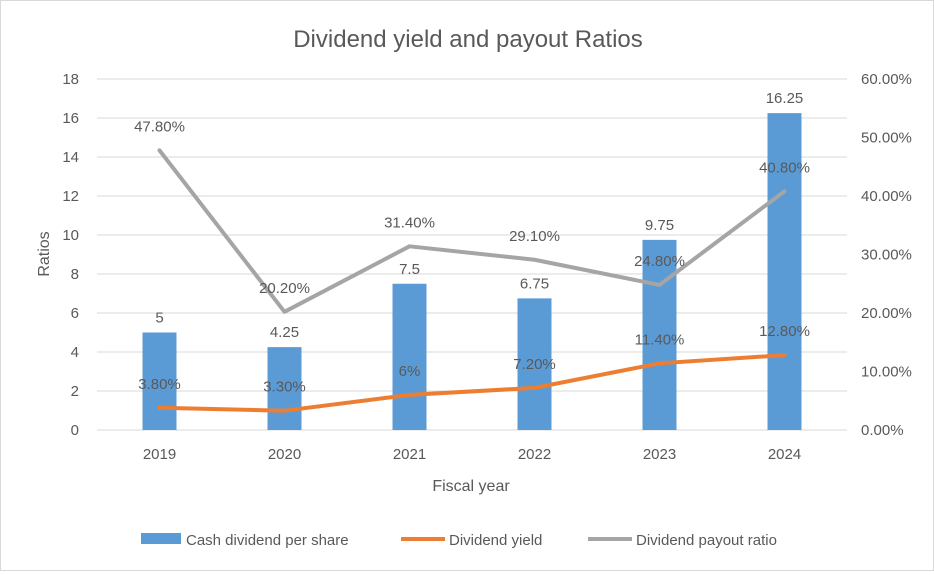 The height and width of the screenshot is (575, 934). I want to click on y-tick-label: 10, so click(70, 235).